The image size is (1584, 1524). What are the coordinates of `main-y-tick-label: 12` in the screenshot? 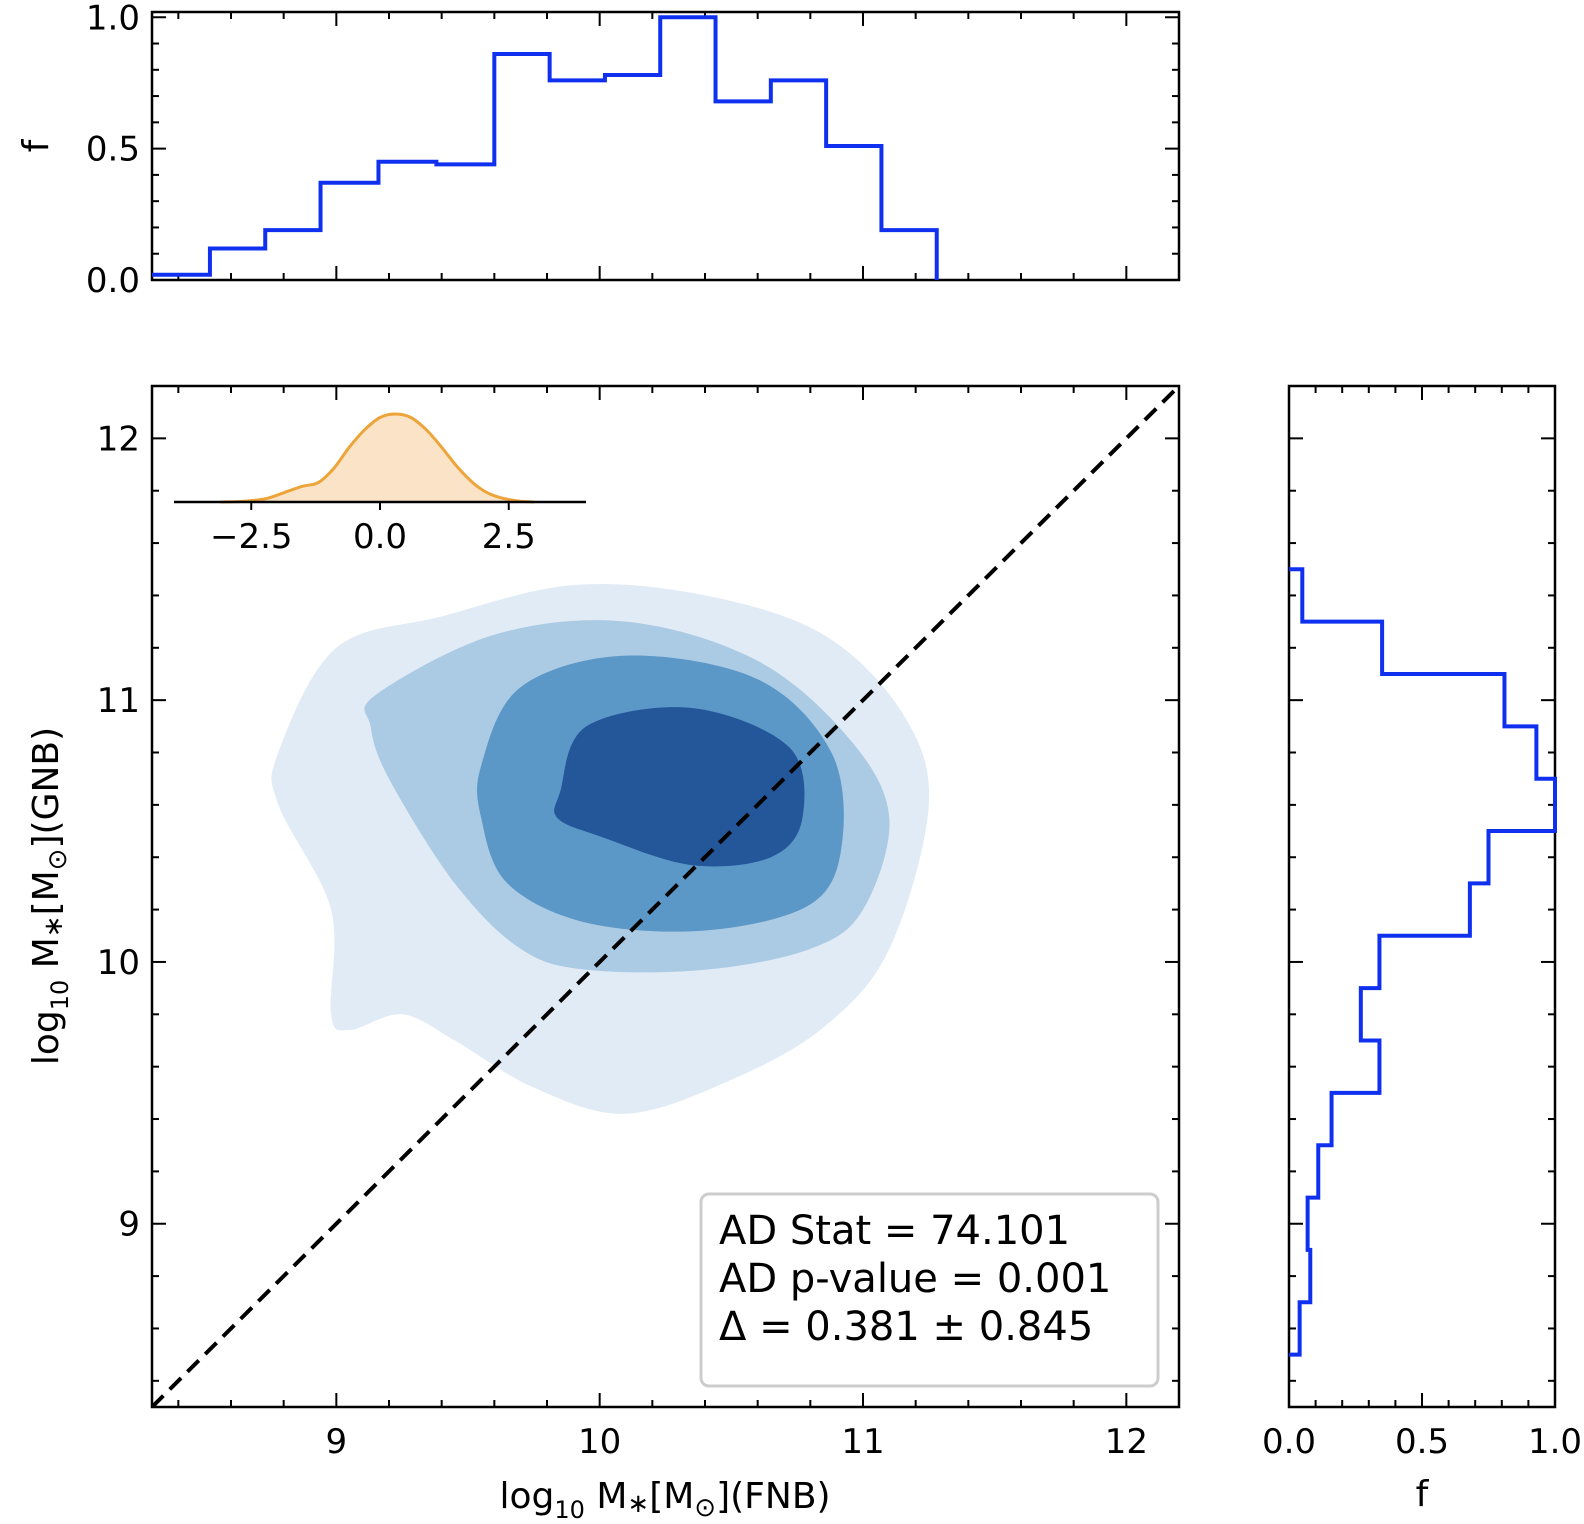 It's located at (118, 439).